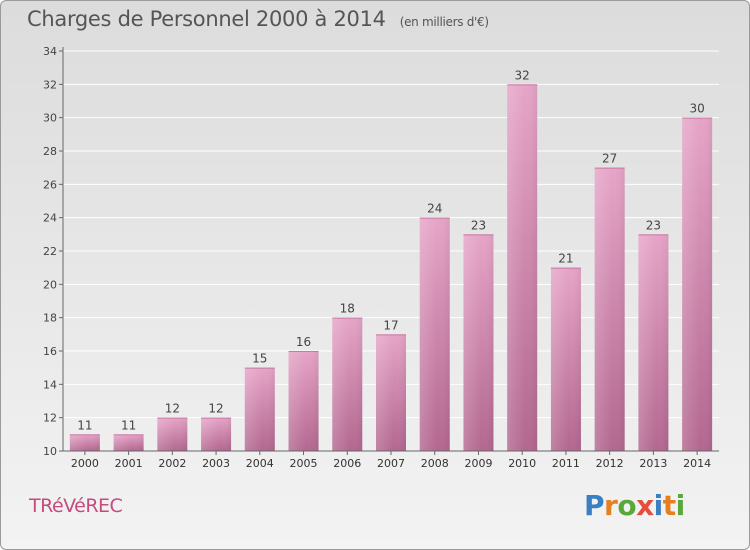 The height and width of the screenshot is (550, 750). I want to click on x-tick-label-2009: 2009, so click(478, 463).